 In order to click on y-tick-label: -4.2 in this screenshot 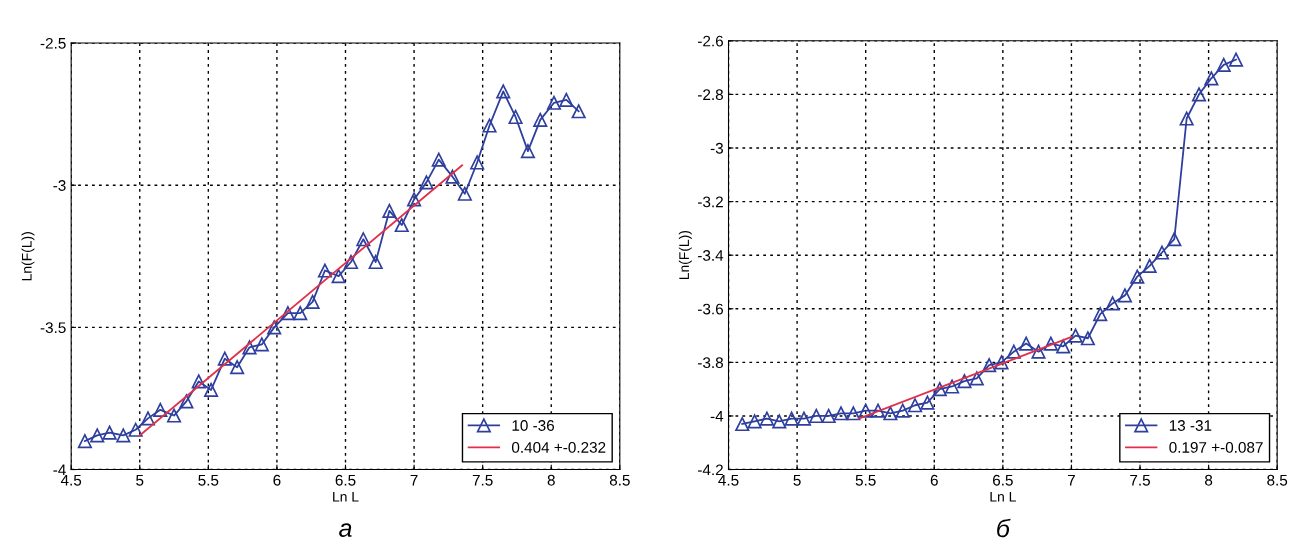, I will do `click(710, 470)`.